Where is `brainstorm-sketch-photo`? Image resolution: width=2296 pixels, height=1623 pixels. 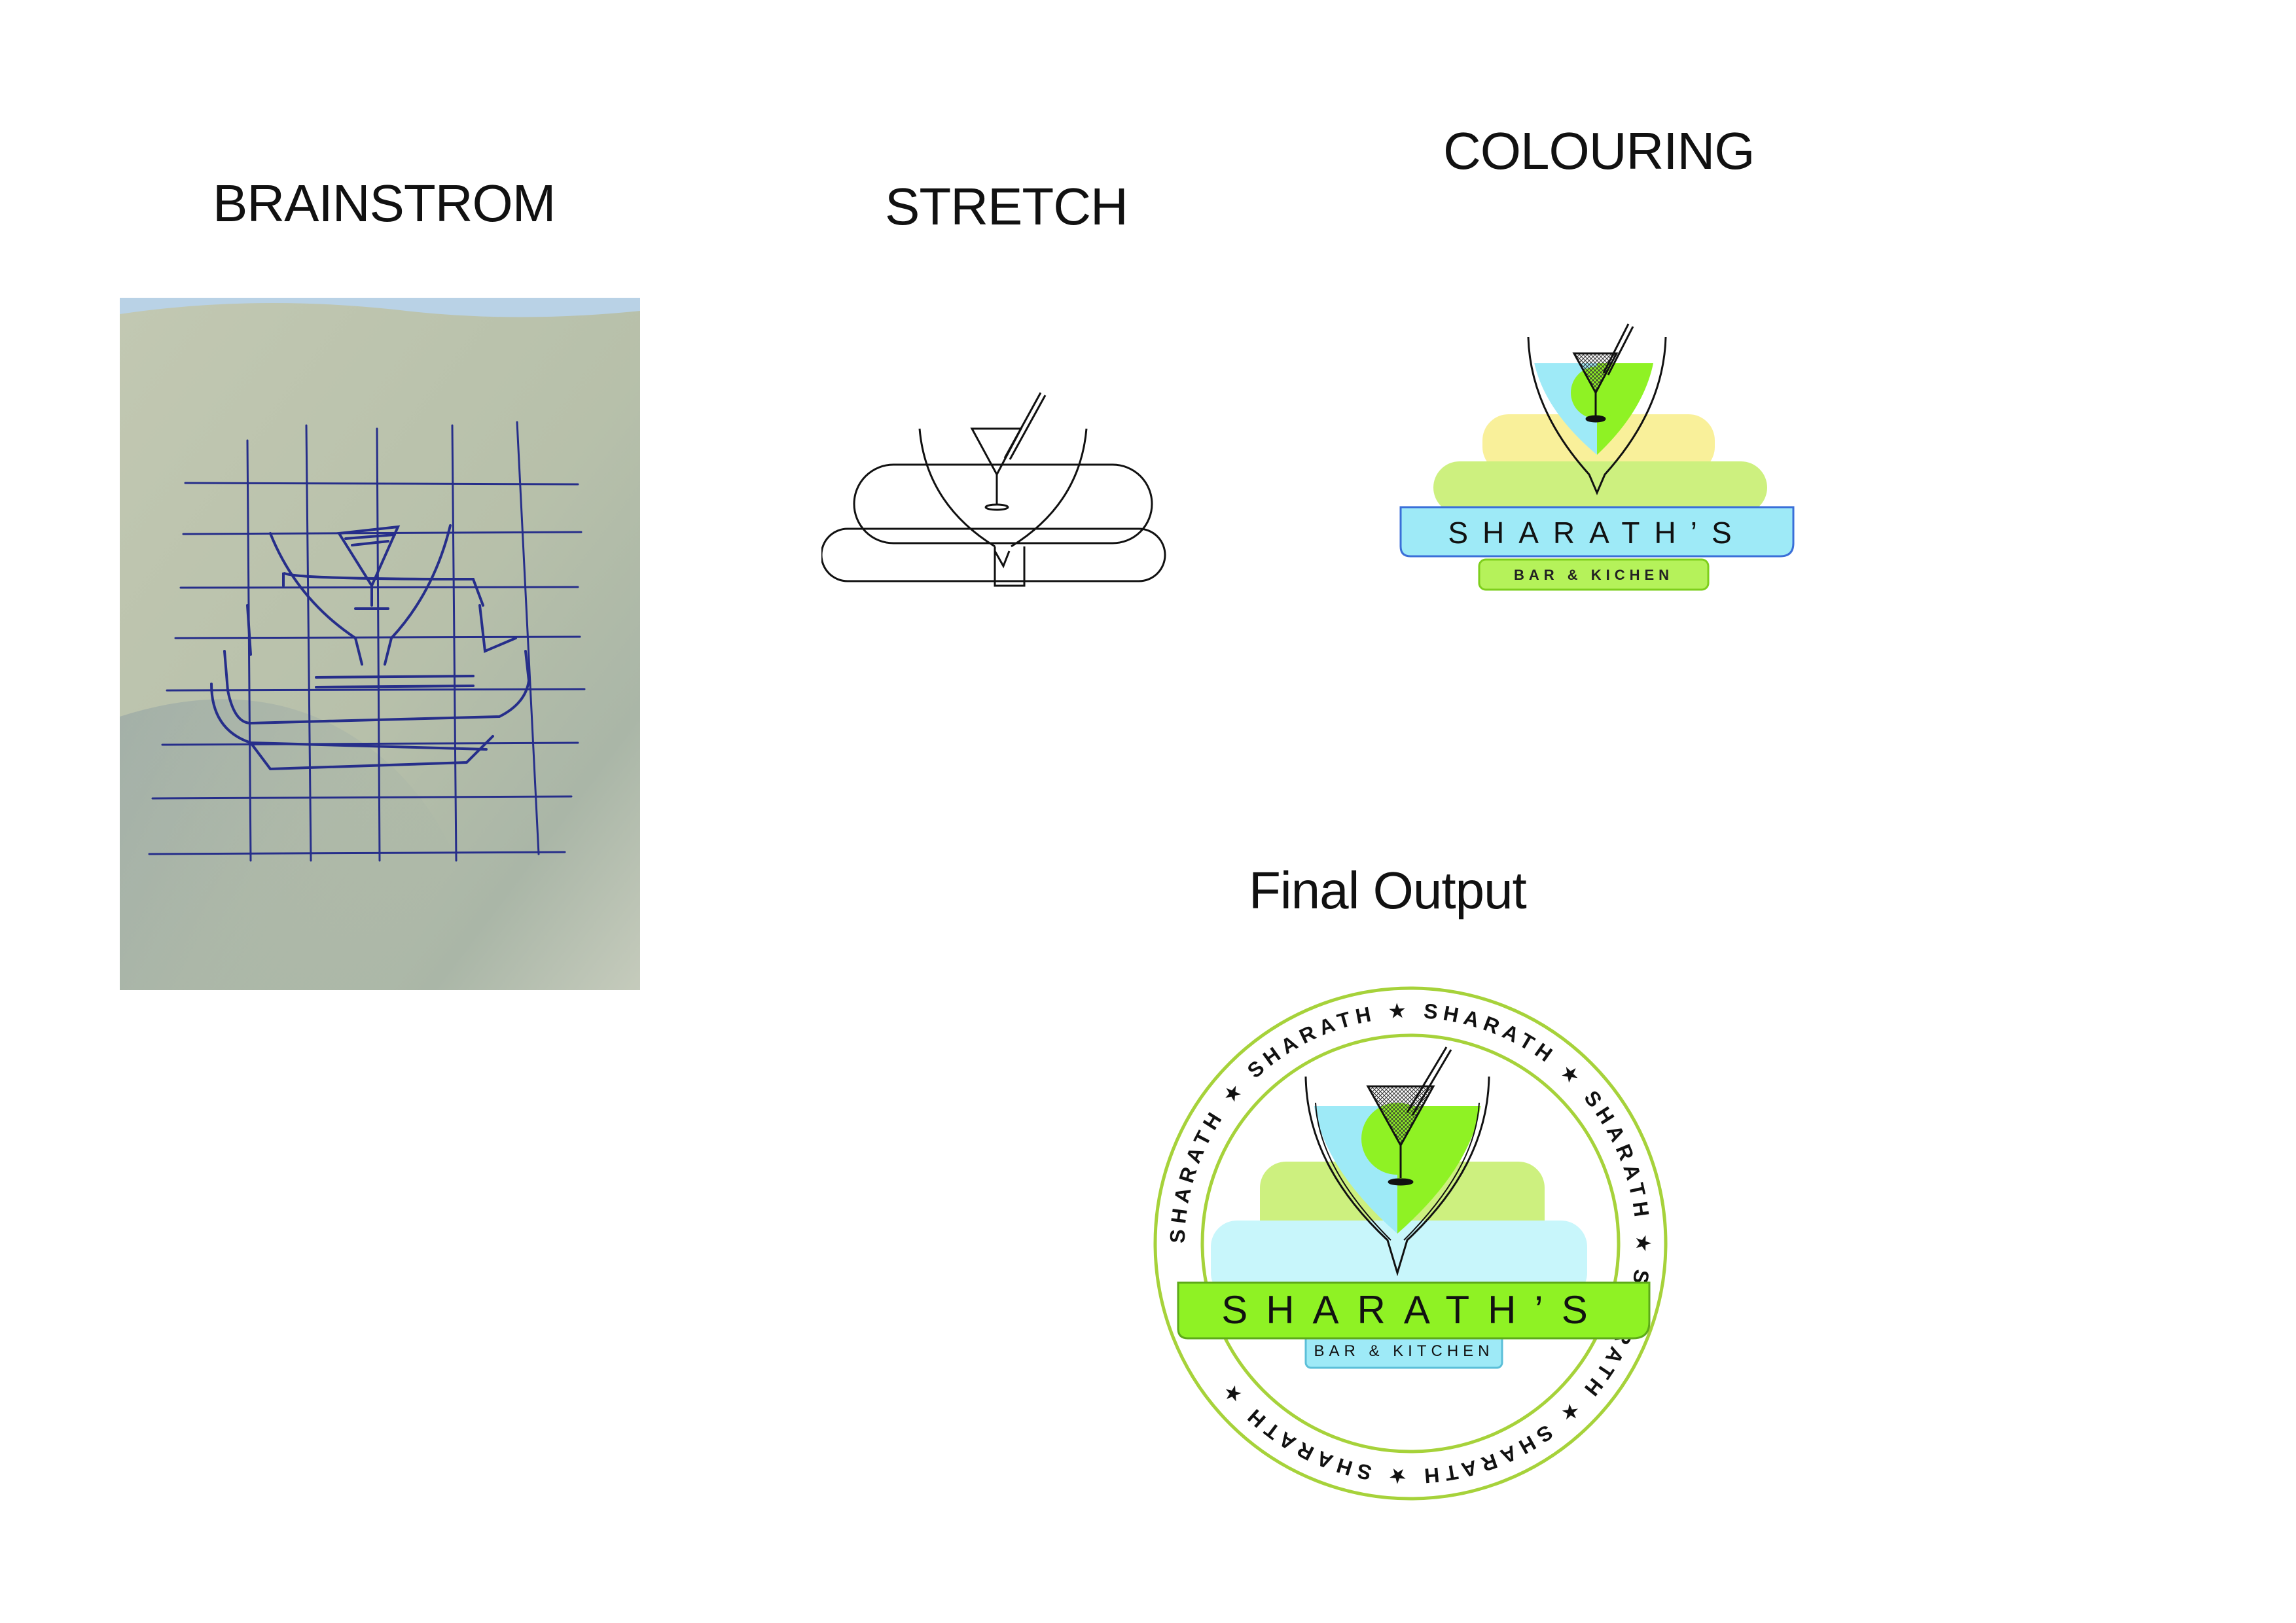
brainstorm-sketch-photo is located at coordinates (380, 644).